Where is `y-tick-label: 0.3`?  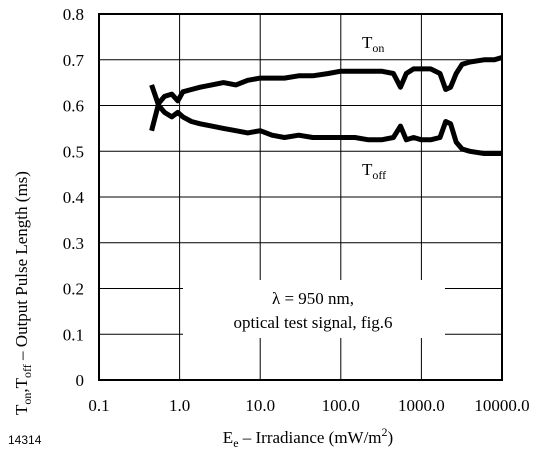
y-tick-label: 0.3 is located at coordinates (73, 243).